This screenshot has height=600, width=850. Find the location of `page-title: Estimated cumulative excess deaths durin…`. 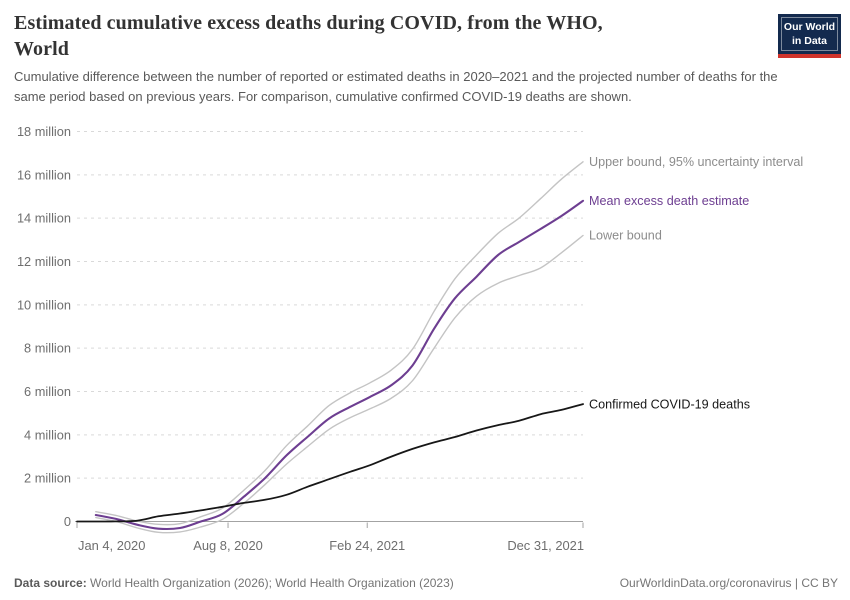

page-title: Estimated cumulative excess deaths durin… is located at coordinates (308, 36).